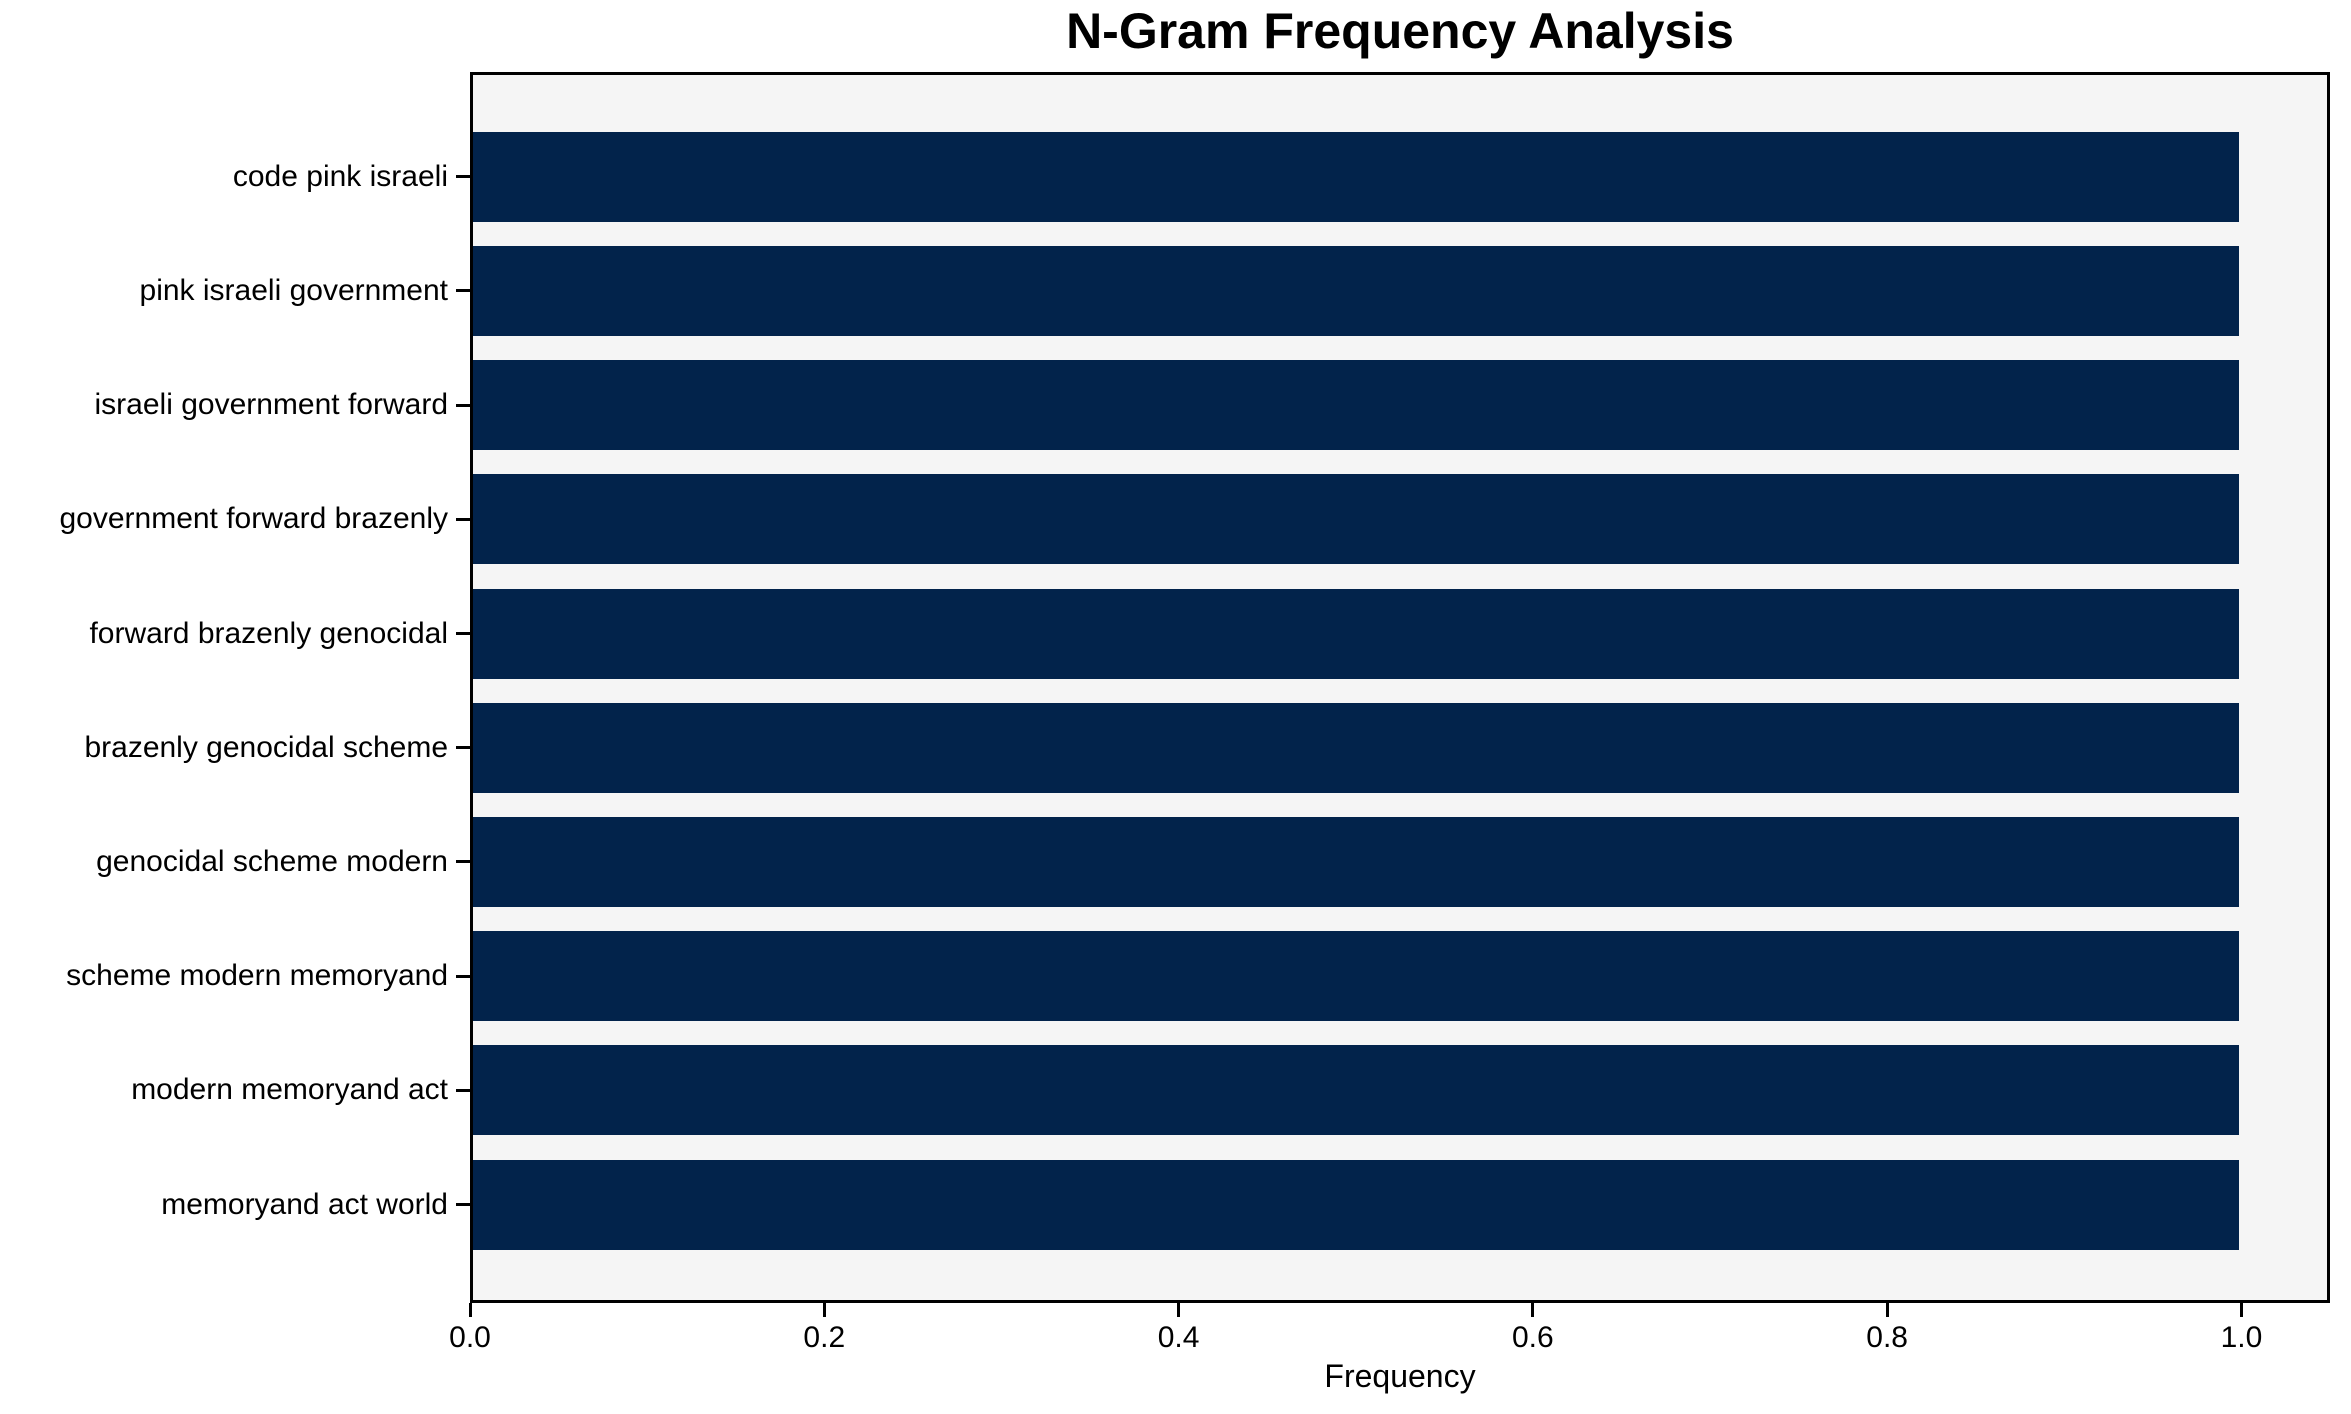 The width and height of the screenshot is (2351, 1414). I want to click on y-tick-label: scheme modern memoryand, so click(257, 976).